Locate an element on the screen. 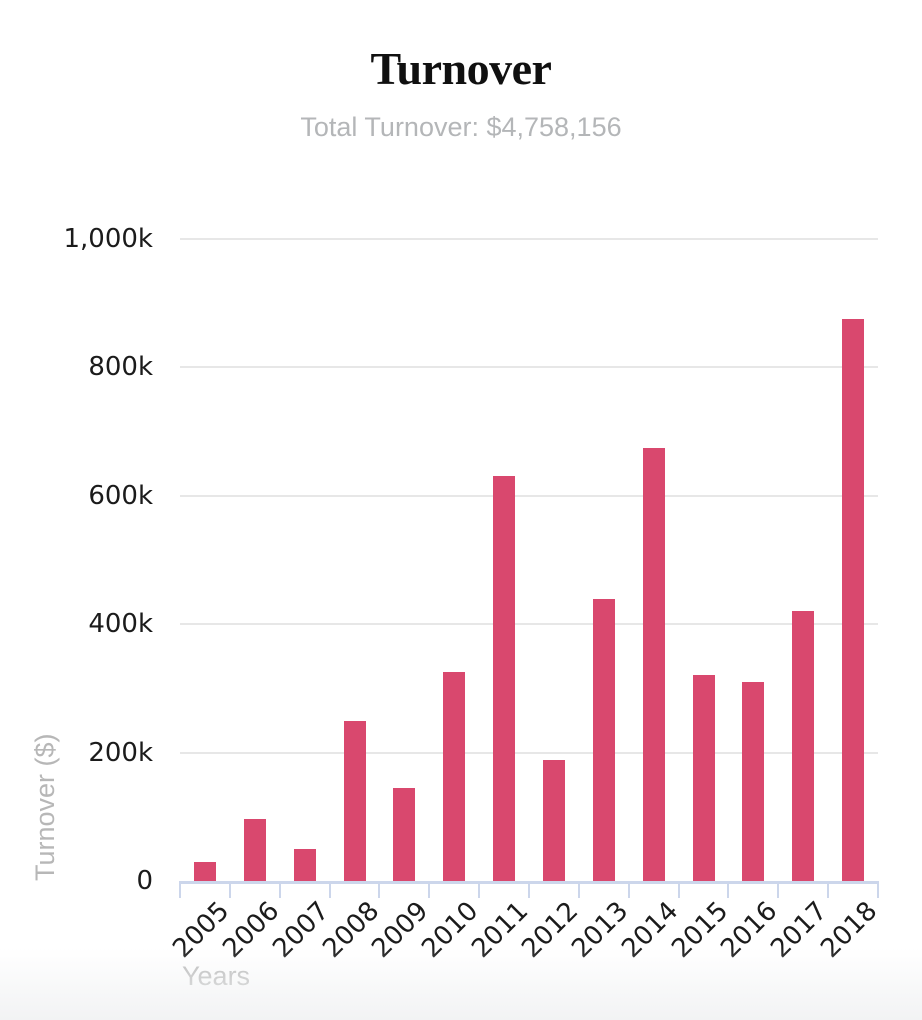 The width and height of the screenshot is (922, 1020). bar-2007 is located at coordinates (304, 864).